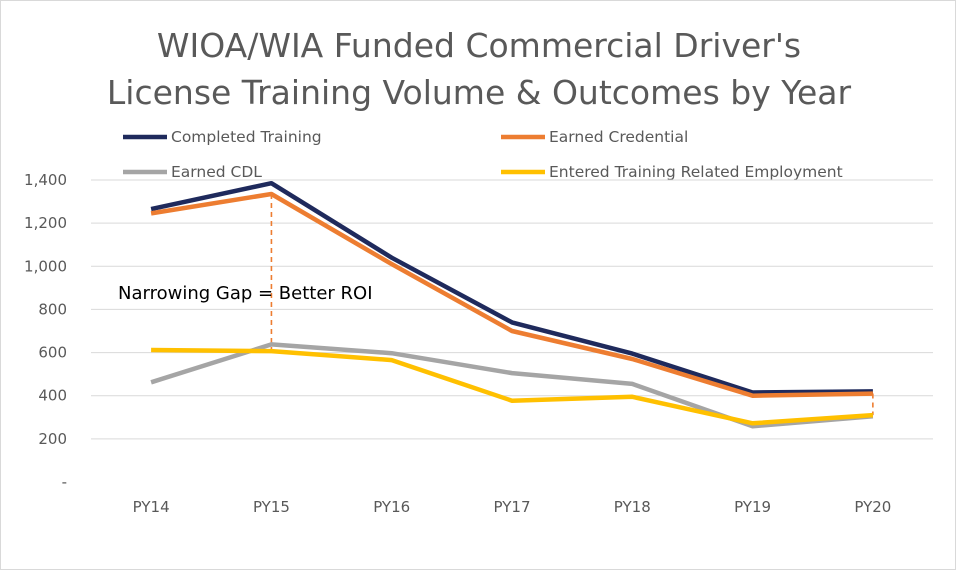 Image resolution: width=956 pixels, height=571 pixels. What do you see at coordinates (271, 507) in the screenshot?
I see `x-tick-label: PY15` at bounding box center [271, 507].